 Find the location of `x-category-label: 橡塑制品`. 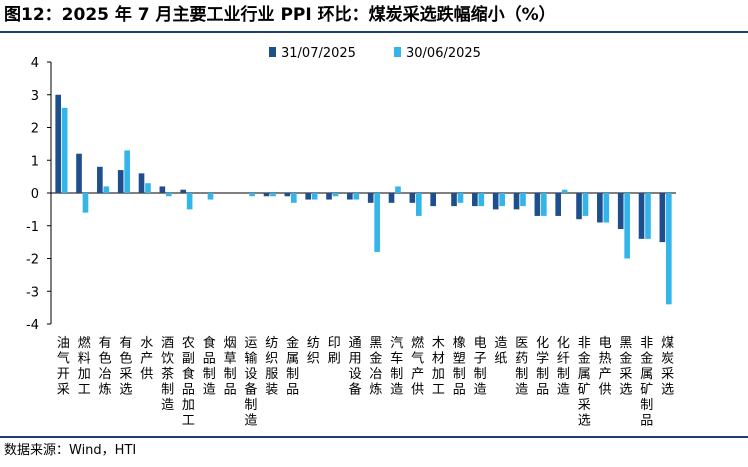

x-category-label: 橡塑制品 is located at coordinates (459, 367).